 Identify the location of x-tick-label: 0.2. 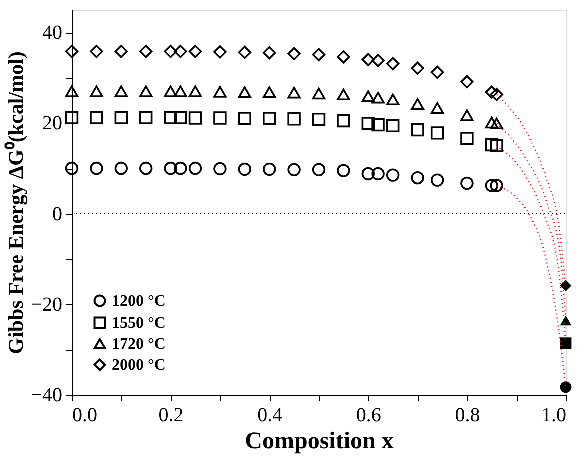
(171, 415).